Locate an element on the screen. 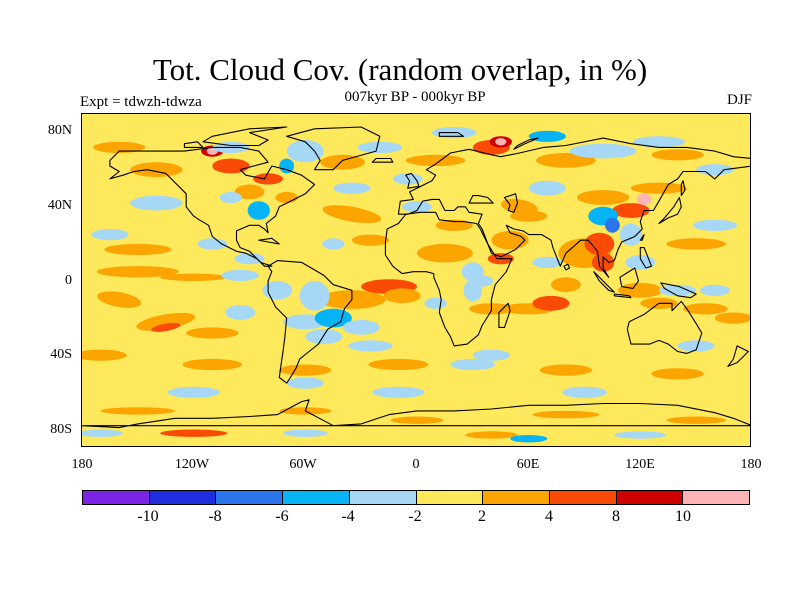 The image size is (800, 600). lat-label-80n: 80N is located at coordinates (59, 130).